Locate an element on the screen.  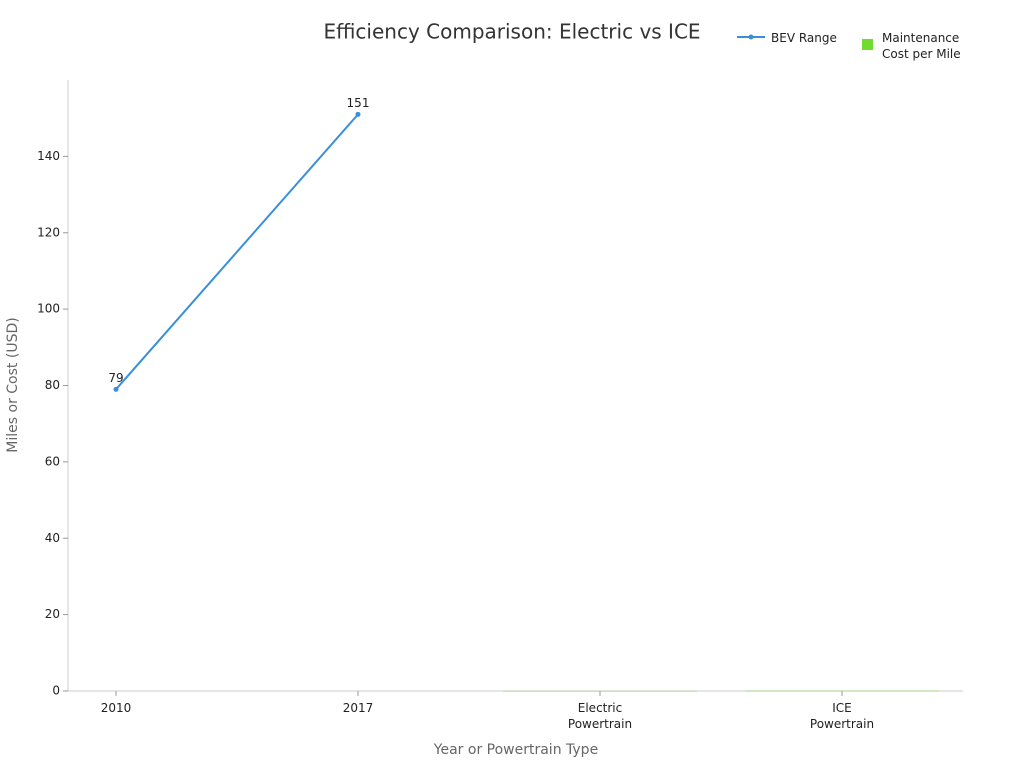
data-label: 151 is located at coordinates (358, 103).